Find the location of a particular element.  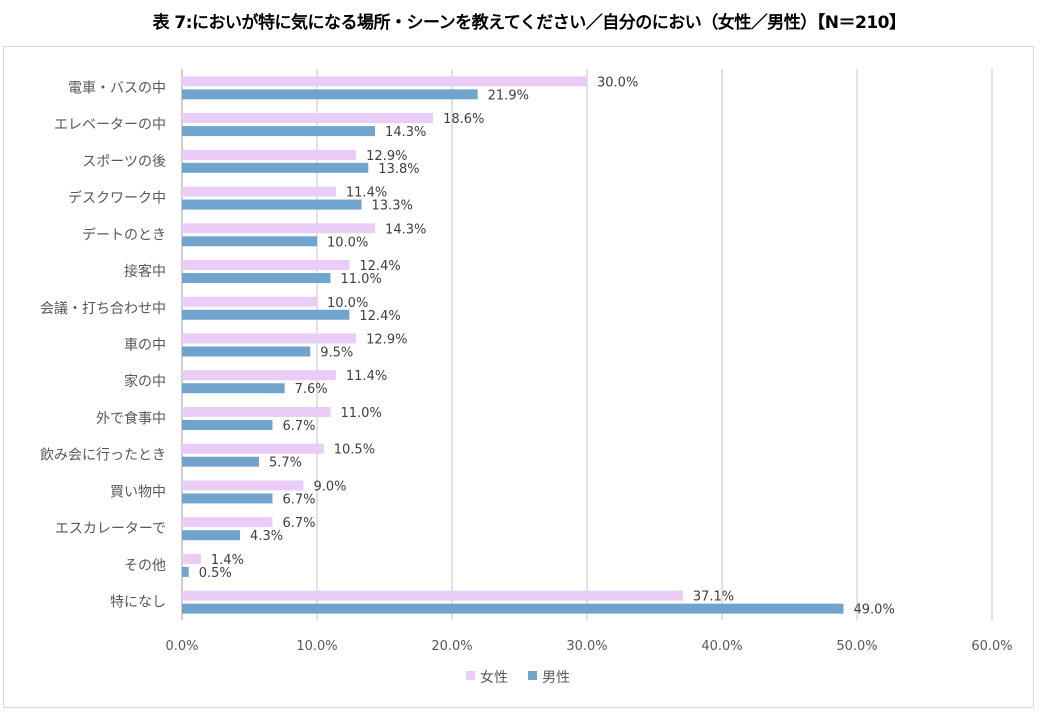

data-label: 9.0% is located at coordinates (330, 486).